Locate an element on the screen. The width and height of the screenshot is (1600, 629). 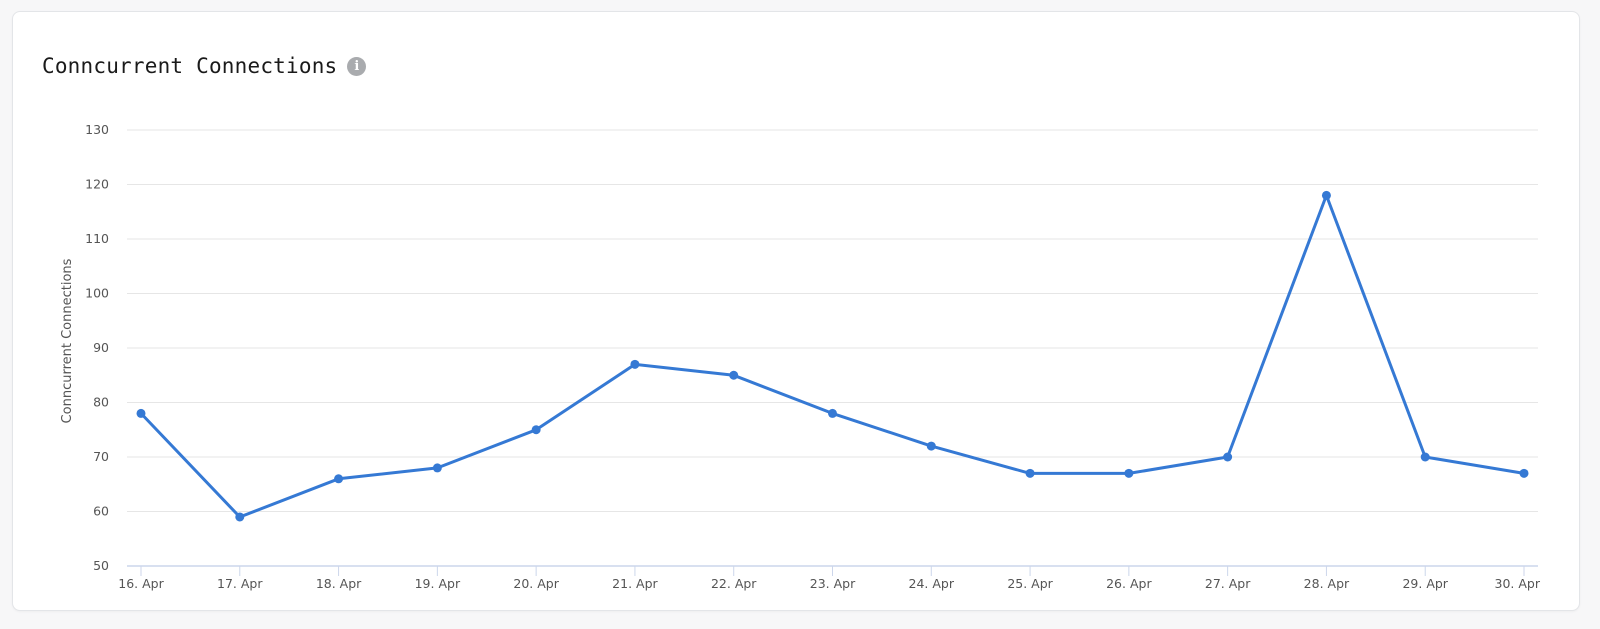
y-axis-labels: 50 60 70 80 90 100 110 120 130 is located at coordinates (97, 347).